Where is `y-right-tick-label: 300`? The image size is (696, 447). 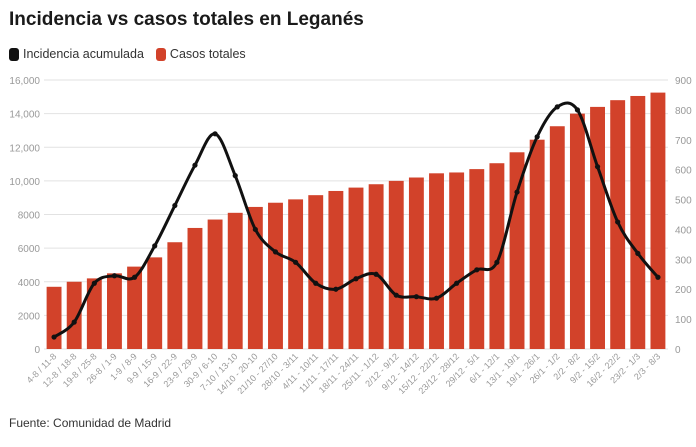 y-right-tick-label: 300 is located at coordinates (683, 260).